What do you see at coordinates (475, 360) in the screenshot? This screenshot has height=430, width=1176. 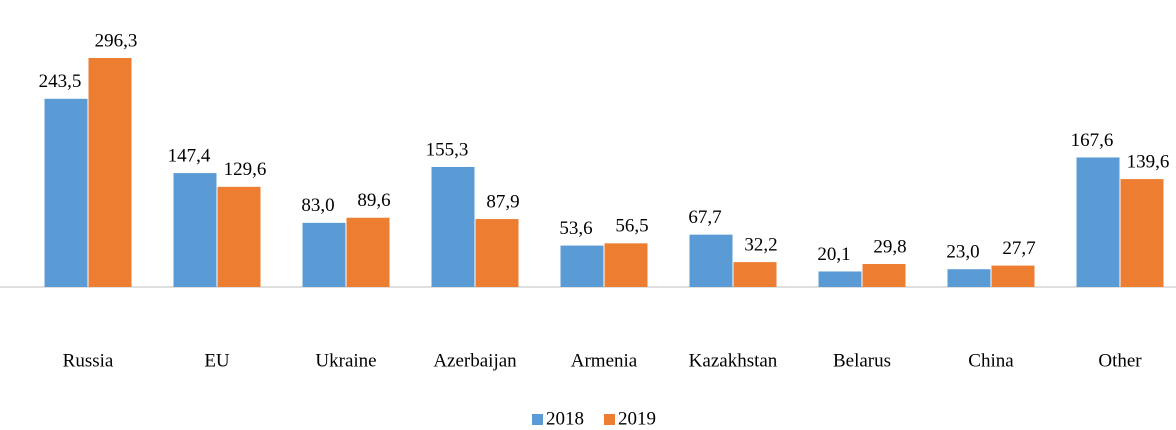 I see `x-tick-label: Azerbaijan` at bounding box center [475, 360].